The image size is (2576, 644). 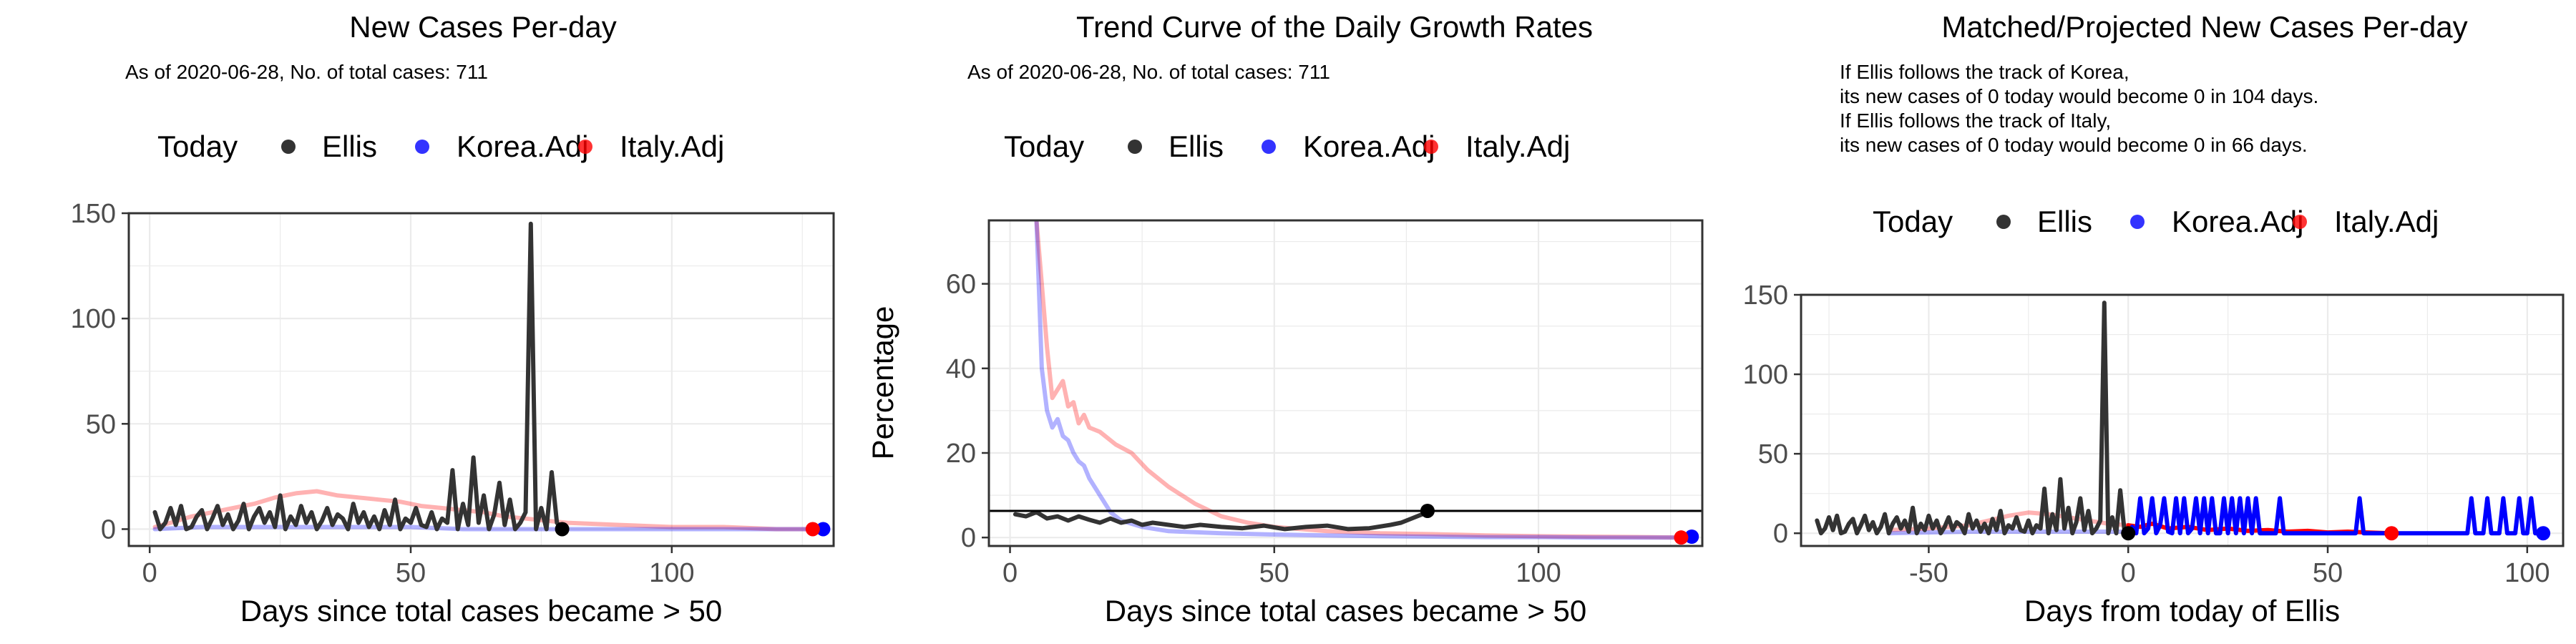 I want to click on x-axis-label: Days from today of Ellis, so click(x=2182, y=611).